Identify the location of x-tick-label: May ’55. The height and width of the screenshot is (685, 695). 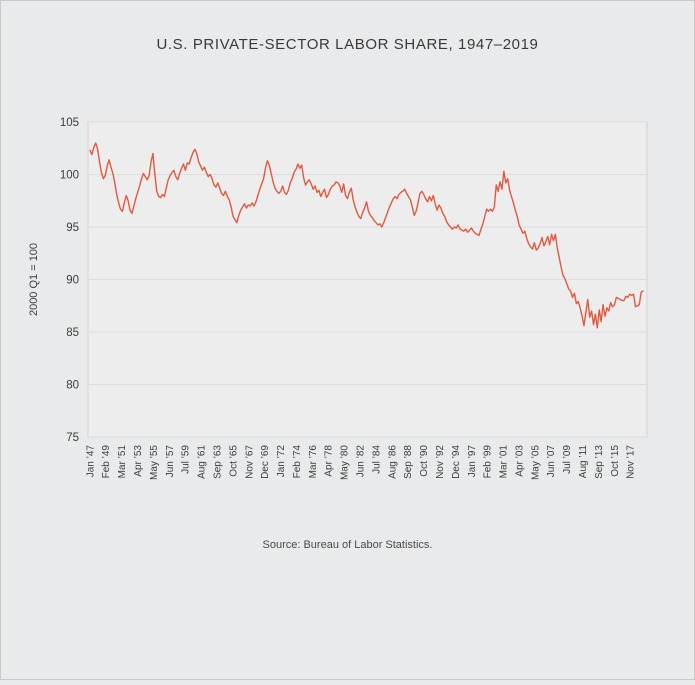
(154, 462).